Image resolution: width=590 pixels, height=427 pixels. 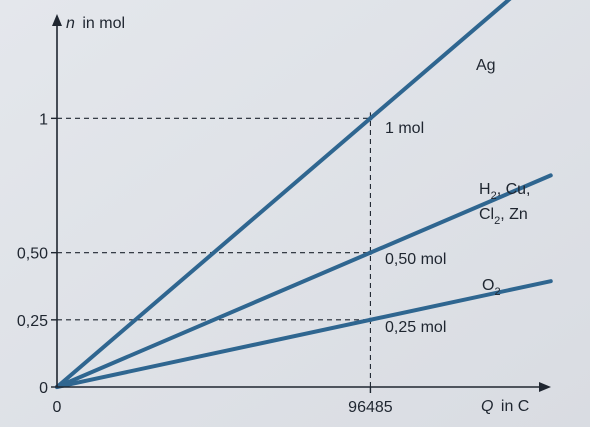 I want to click on y-tick-label: 1, so click(x=43, y=119).